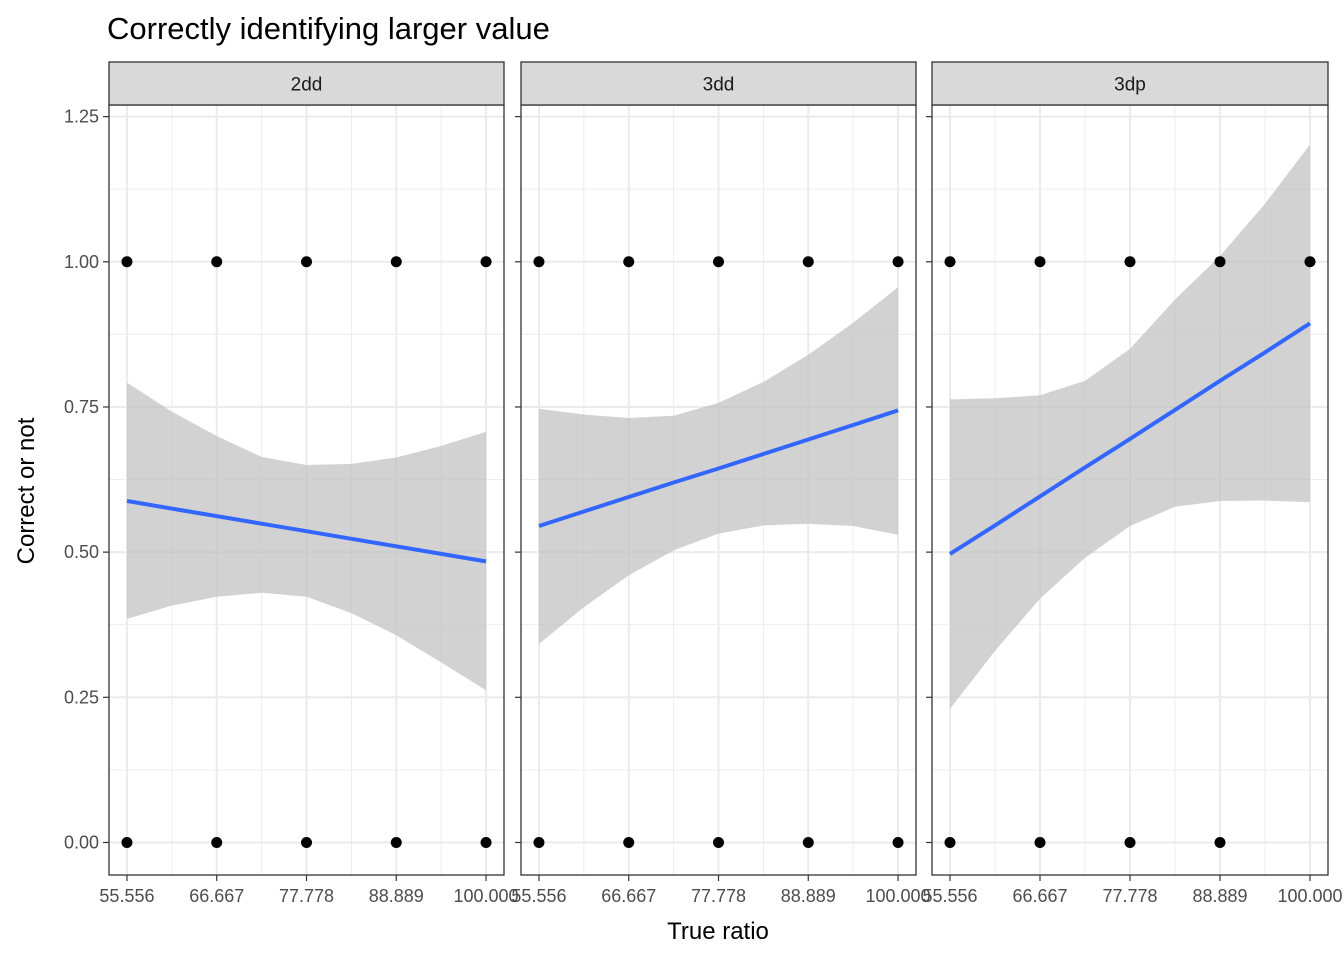 The image size is (1344, 960). I want to click on y-tick-label: 0.50, so click(81, 552).